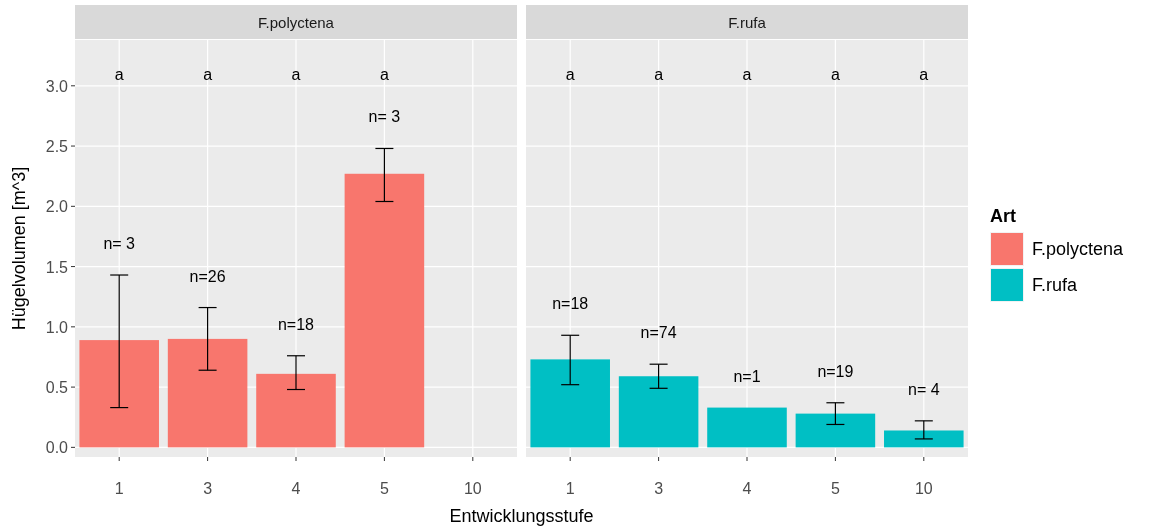 The width and height of the screenshot is (1152, 529). What do you see at coordinates (835, 371) in the screenshot?
I see `annotation: n=19` at bounding box center [835, 371].